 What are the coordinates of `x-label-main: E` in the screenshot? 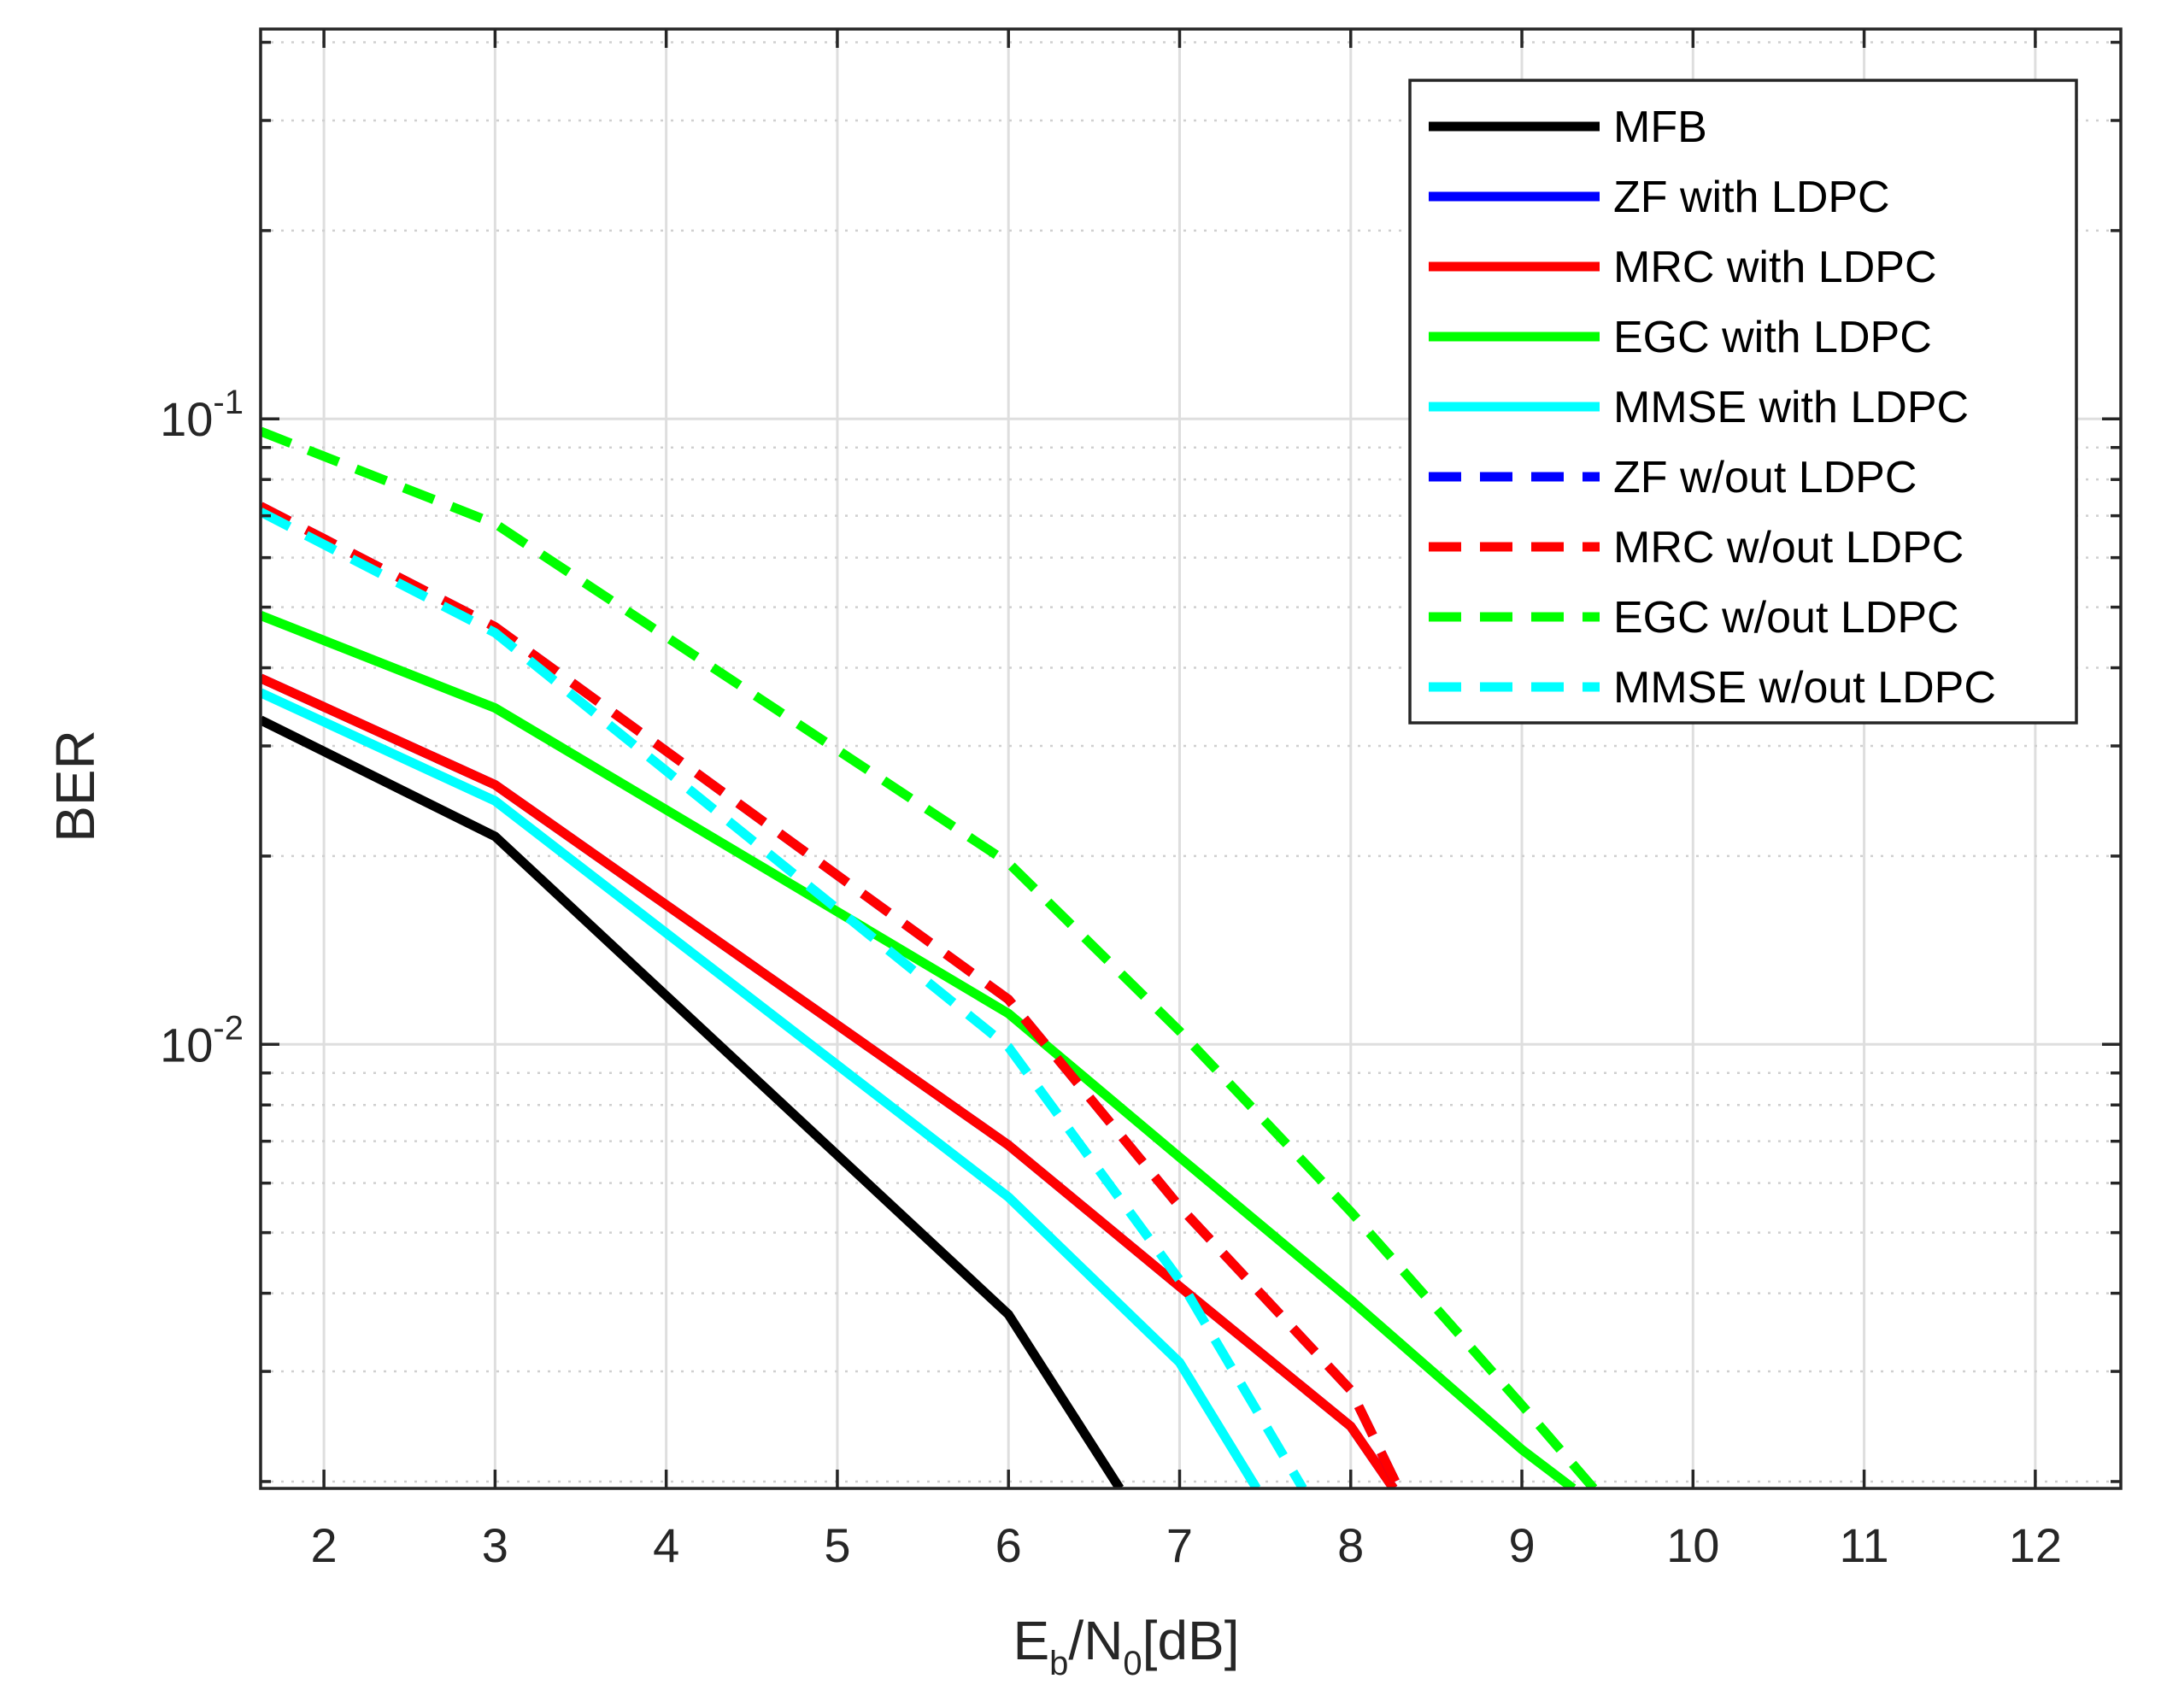 It's located at (1031, 1640).